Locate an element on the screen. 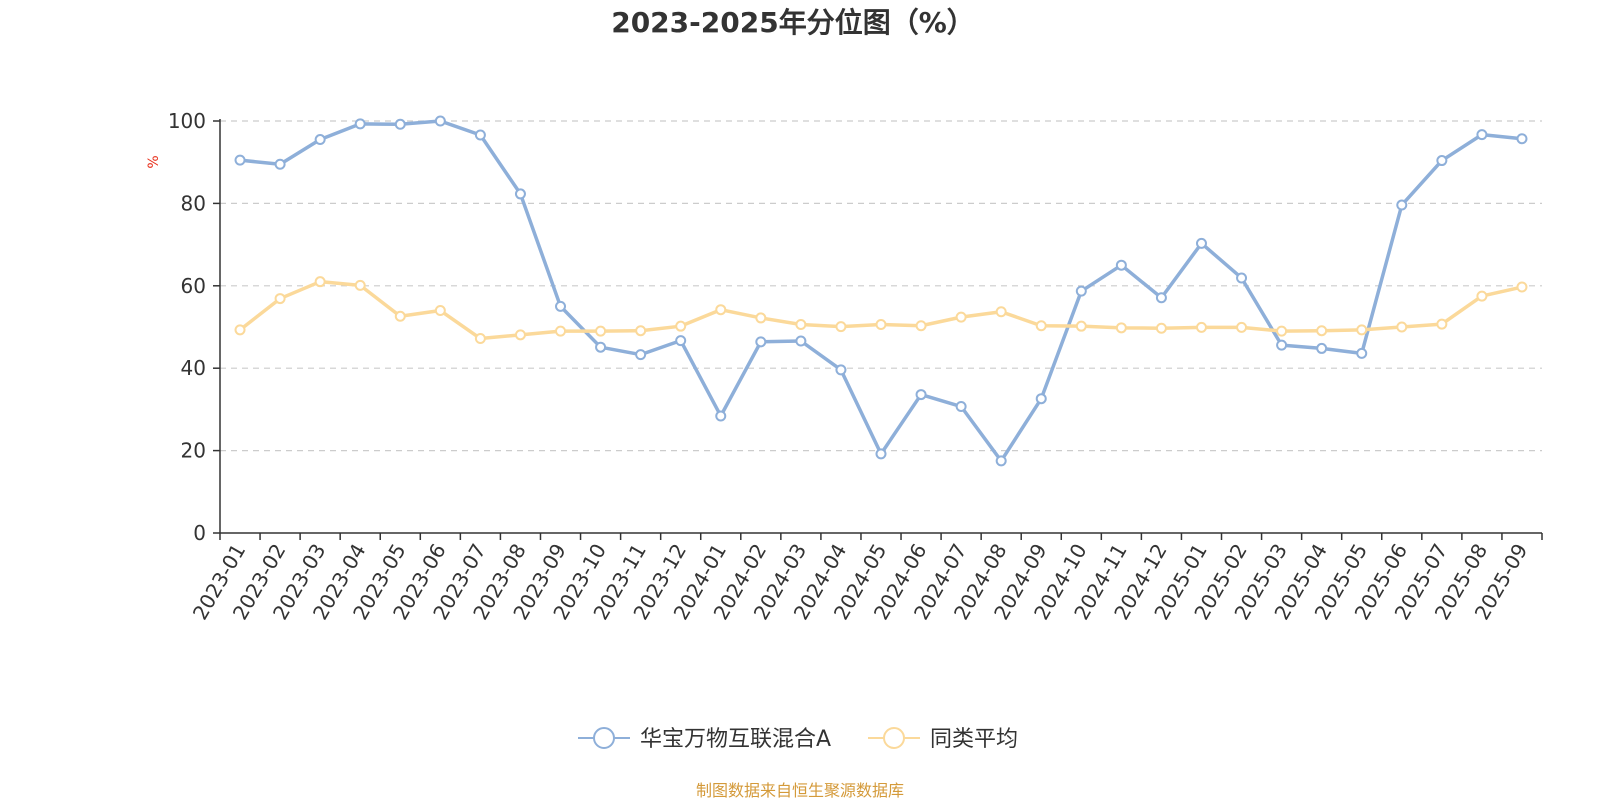  y-tick-label: 40 is located at coordinates (193, 368).